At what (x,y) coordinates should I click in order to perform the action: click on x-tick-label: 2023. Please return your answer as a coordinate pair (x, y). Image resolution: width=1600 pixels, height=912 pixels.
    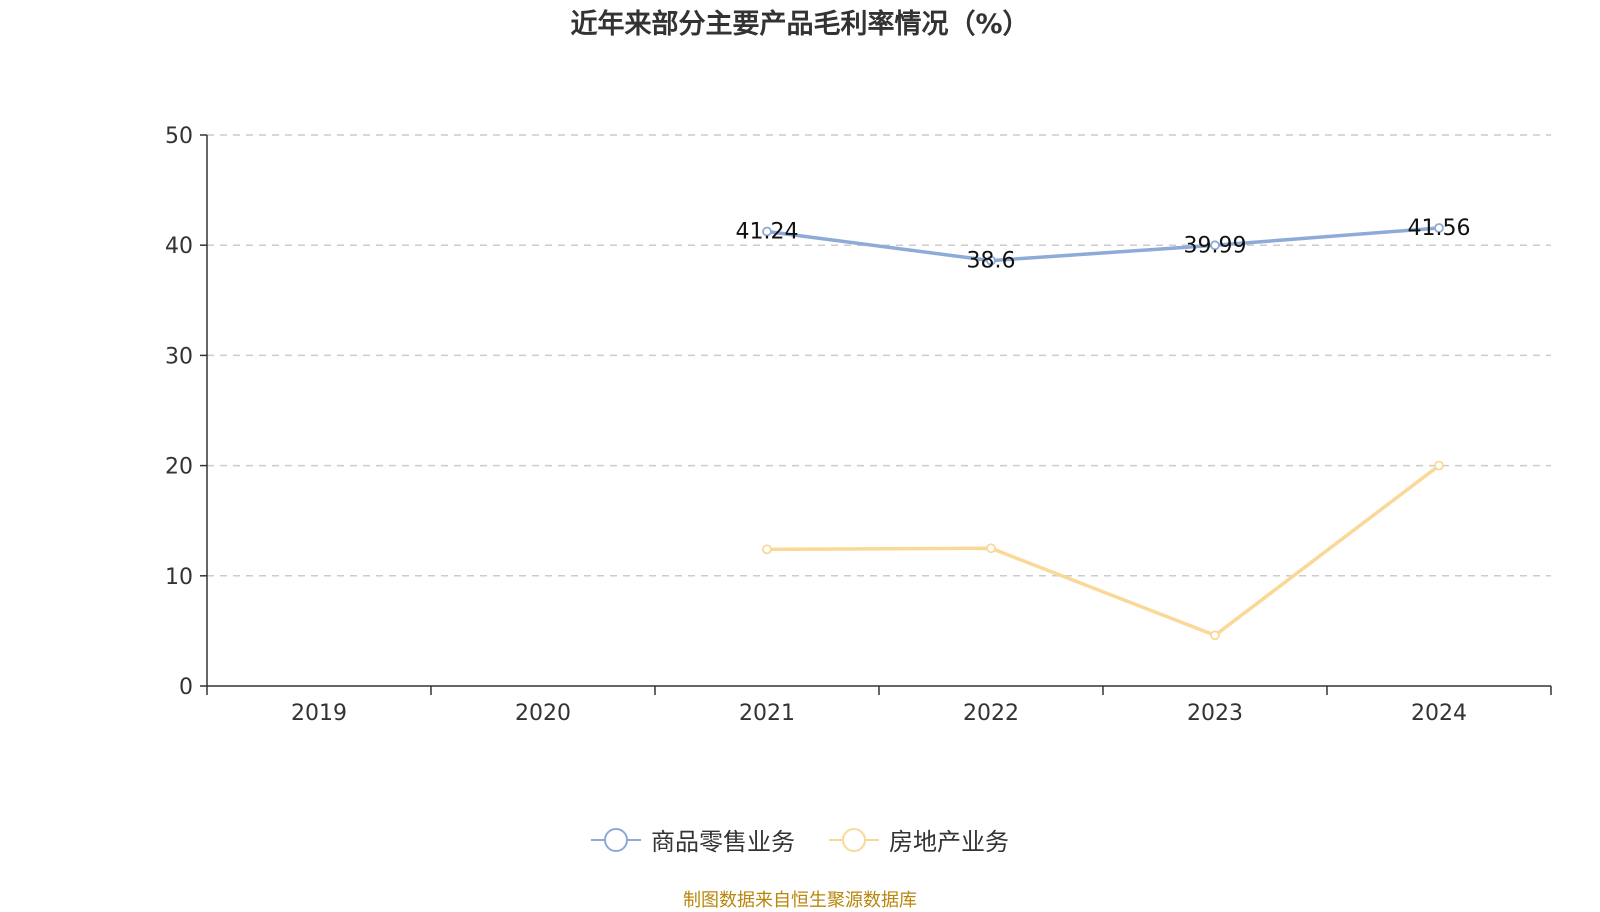
    Looking at the image, I should click on (1215, 713).